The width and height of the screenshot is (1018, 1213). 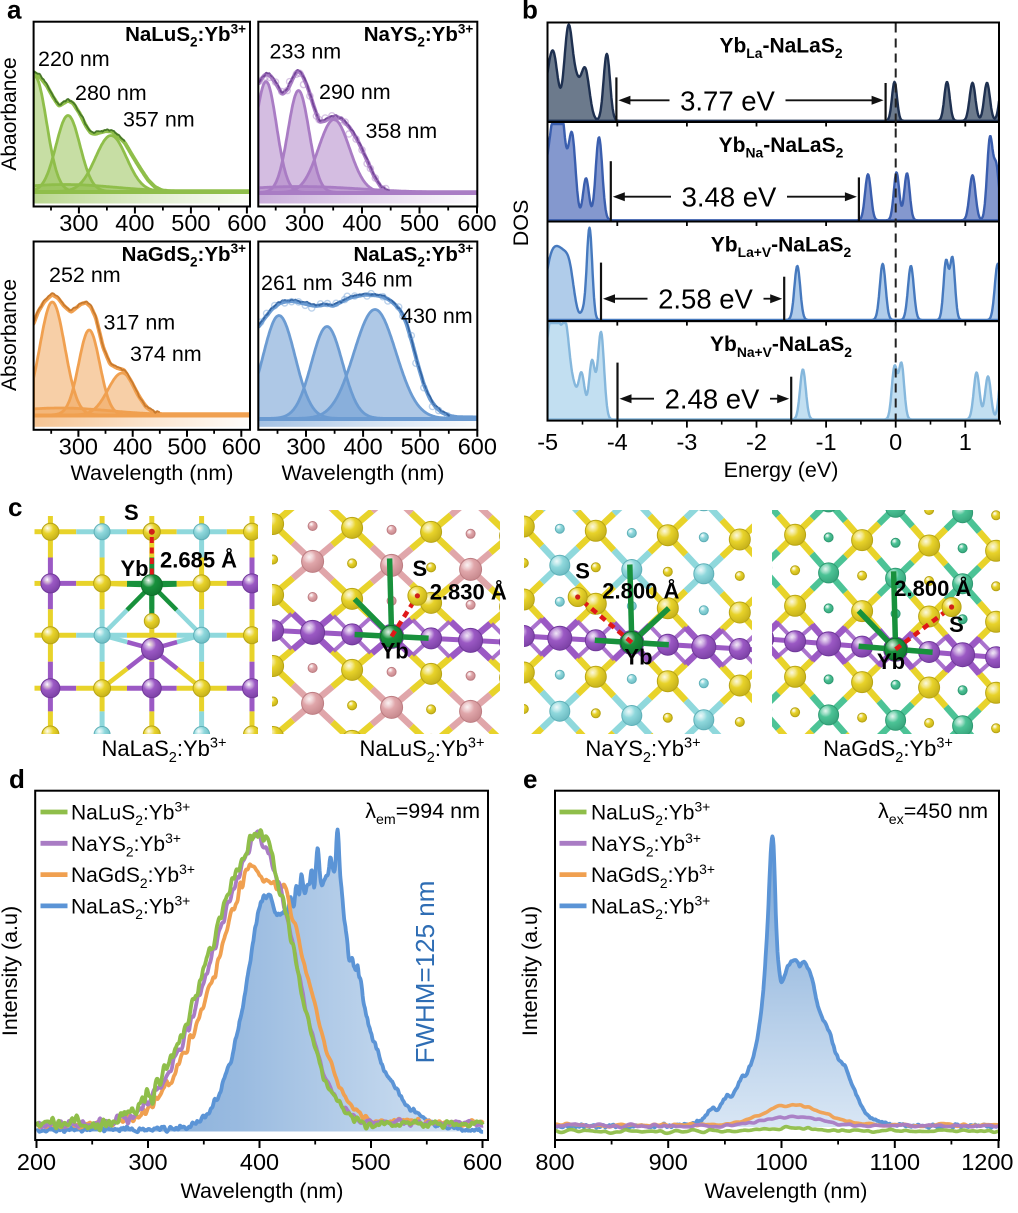 What do you see at coordinates (140, 323) in the screenshot?
I see `svg-text: 317 nm` at bounding box center [140, 323].